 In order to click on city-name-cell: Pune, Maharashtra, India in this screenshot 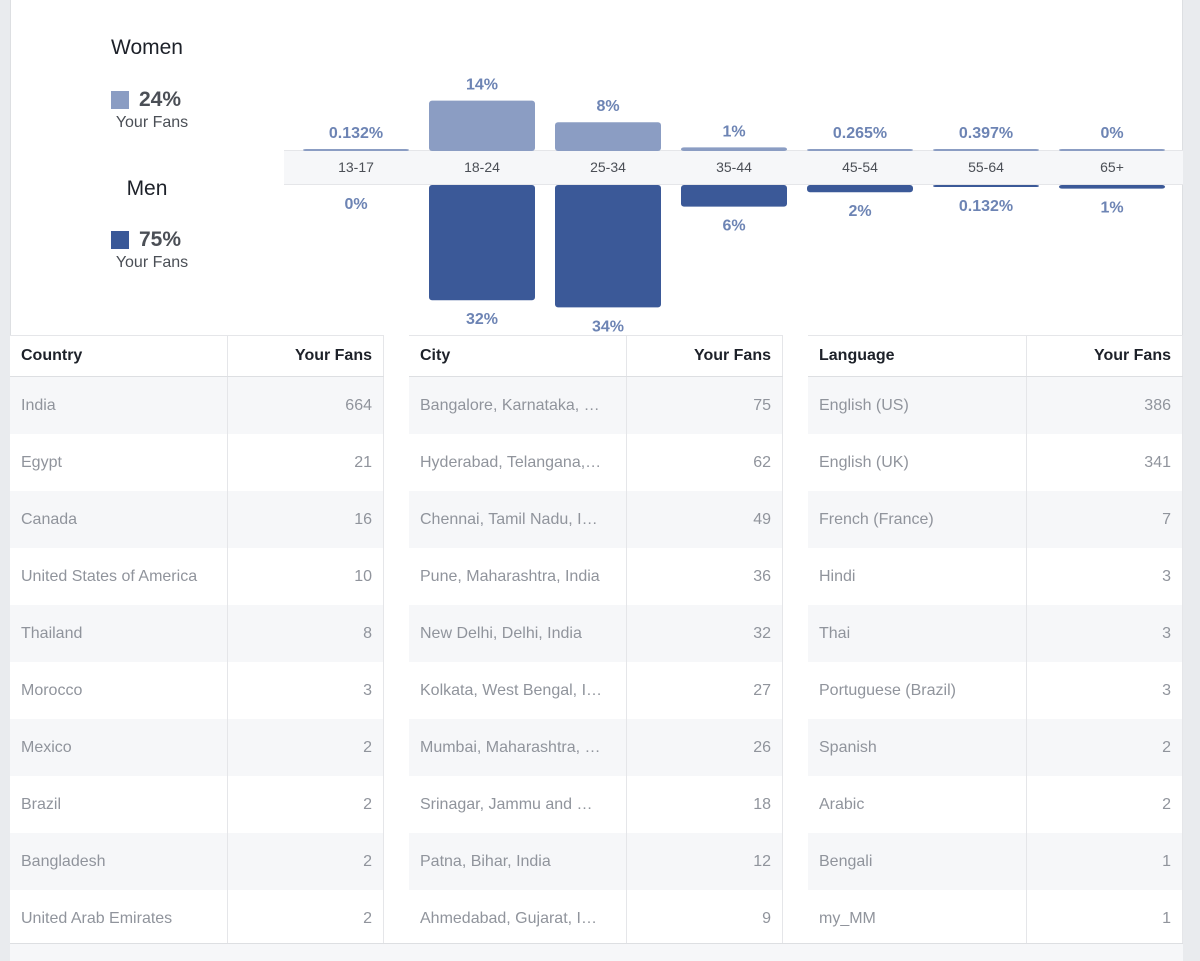, I will do `click(518, 576)`.